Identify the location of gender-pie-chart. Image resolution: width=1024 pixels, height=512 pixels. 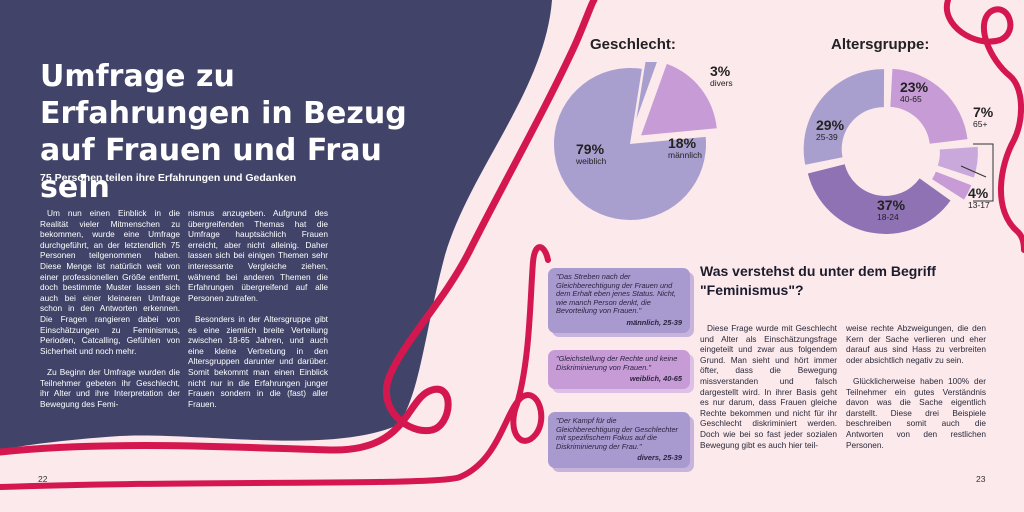
(635, 141).